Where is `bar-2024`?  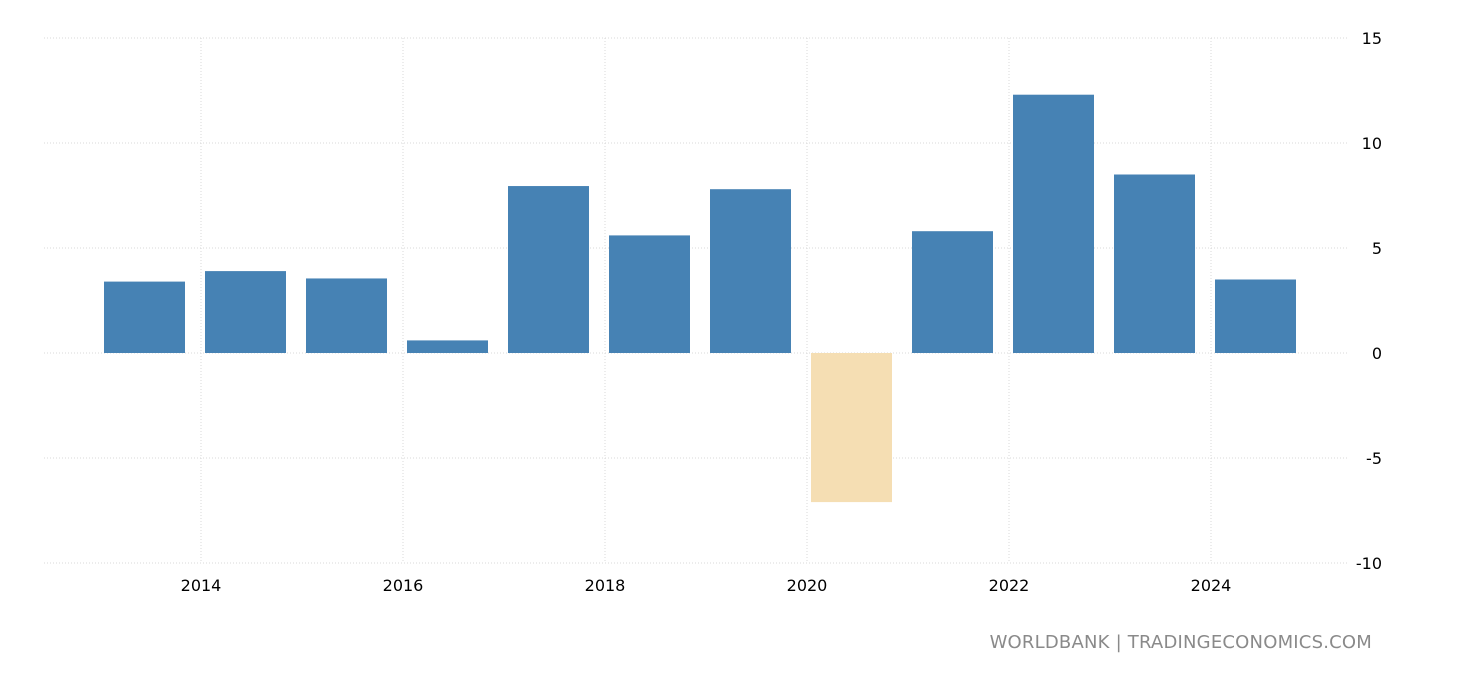
bar-2024 is located at coordinates (1255, 316).